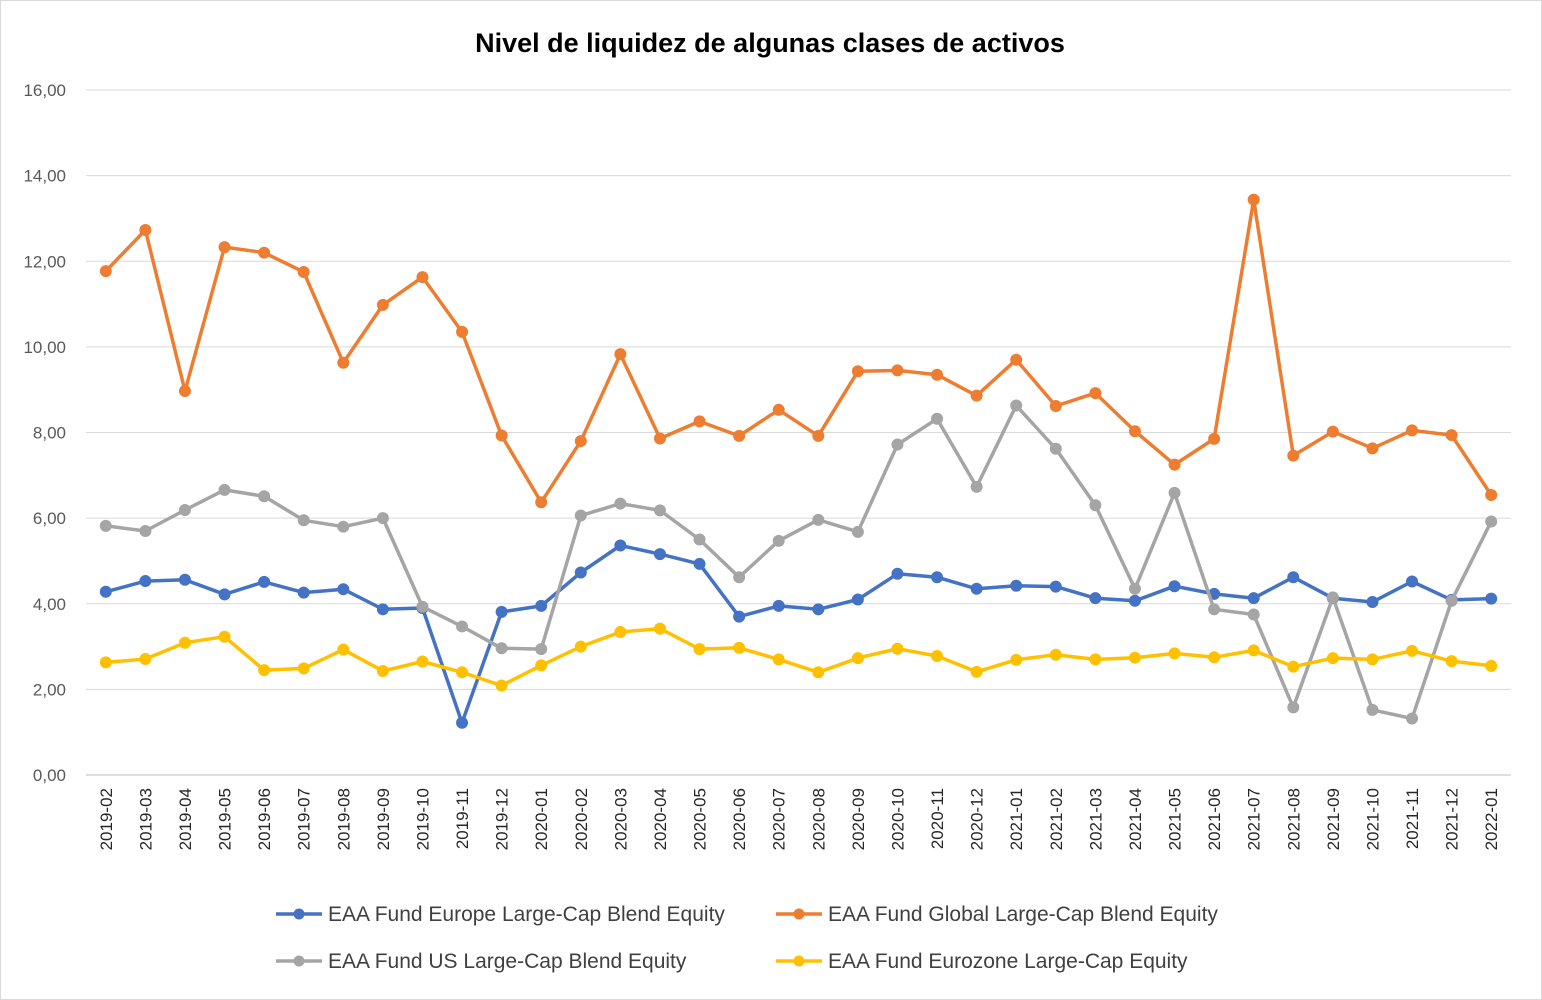  I want to click on x-tick-label: 2019-03, so click(145, 819).